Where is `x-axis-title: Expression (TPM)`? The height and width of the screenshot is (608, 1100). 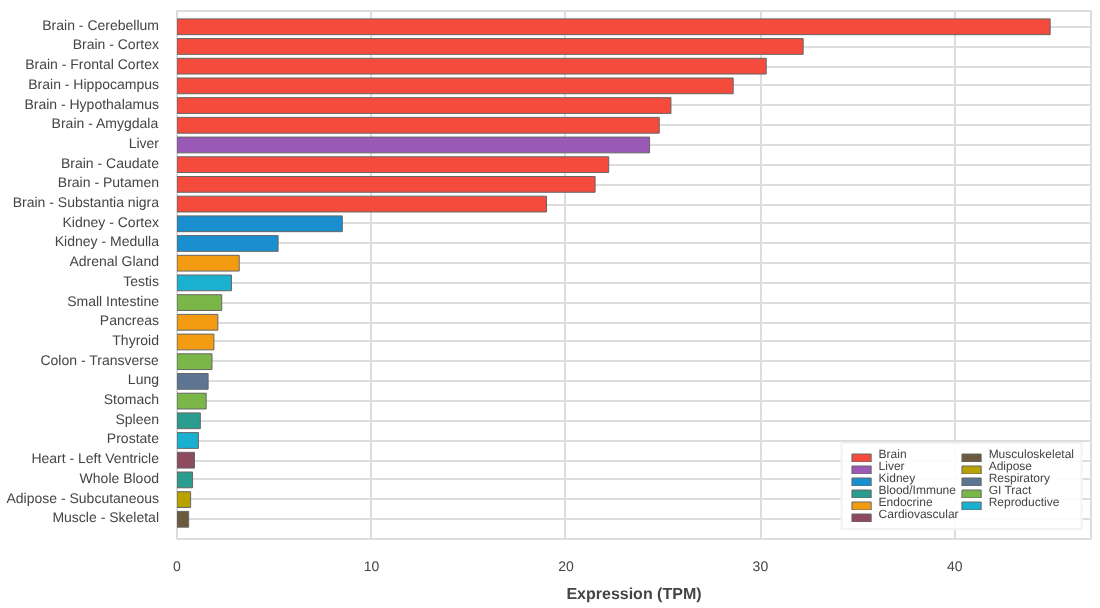 x-axis-title: Expression (TPM) is located at coordinates (634, 594).